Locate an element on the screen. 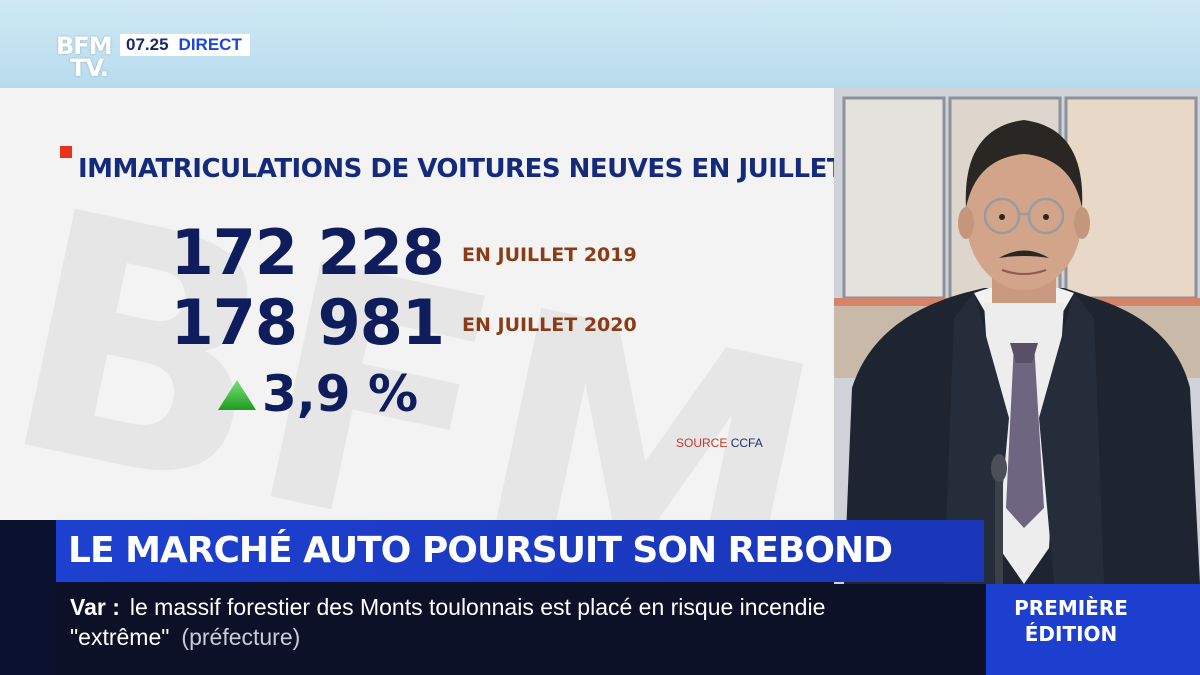 The image size is (1200, 675). logo-text-line1: BFM is located at coordinates (84, 46).